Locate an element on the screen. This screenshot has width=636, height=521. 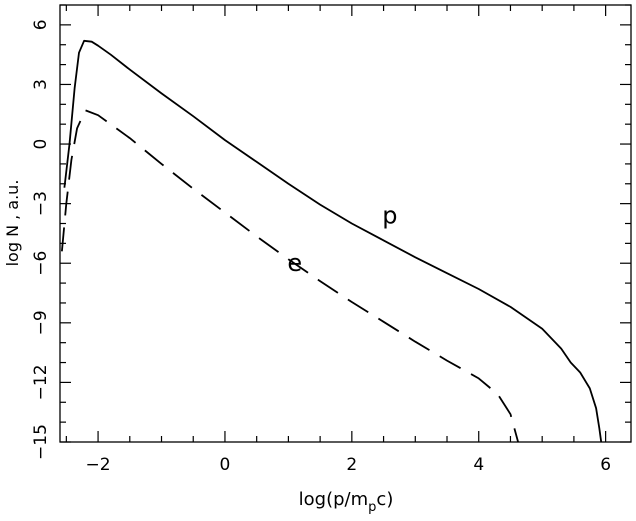
y-tick-label: 6 is located at coordinates (41, 24).